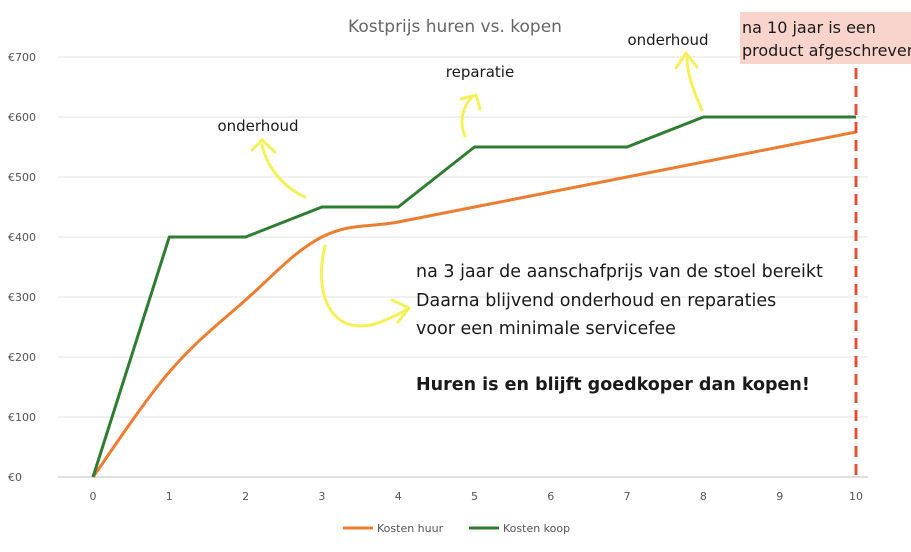  I want to click on x-tick-label: 3, so click(321, 496).